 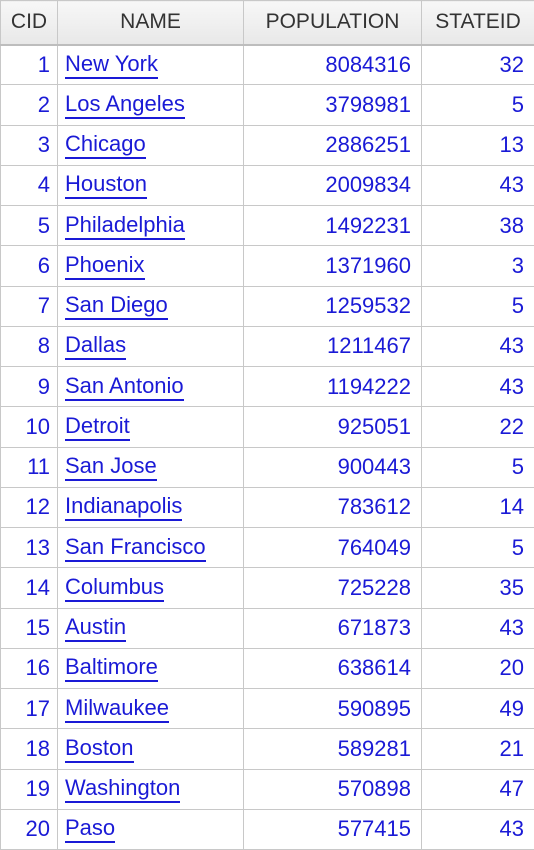 What do you see at coordinates (332, 507) in the screenshot?
I see `cell-population: 783612` at bounding box center [332, 507].